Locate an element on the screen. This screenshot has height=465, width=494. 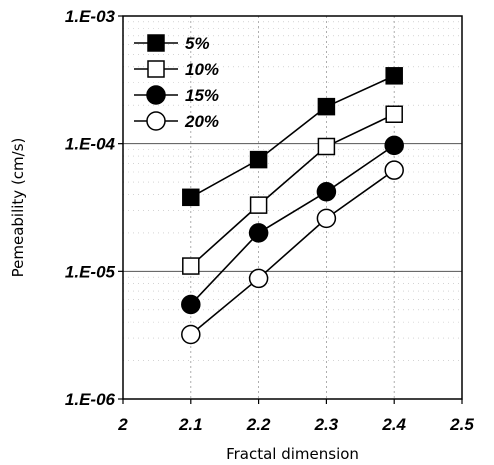
legend-item: 15% is located at coordinates (176, 95).